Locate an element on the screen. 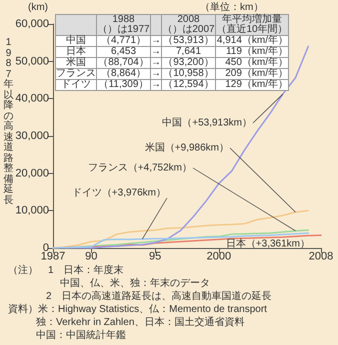 The width and height of the screenshot is (338, 345). text: 2 日本の高速道路延長は、高速自動車国道の延長 is located at coordinates (158, 296).